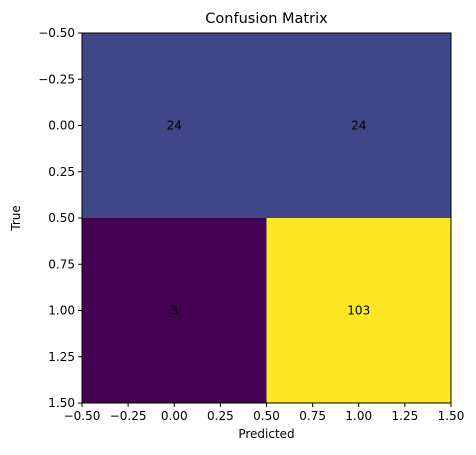 The image size is (476, 455). Describe the element at coordinates (61, 311) in the screenshot. I see `y-tick-label: 1.00` at that location.